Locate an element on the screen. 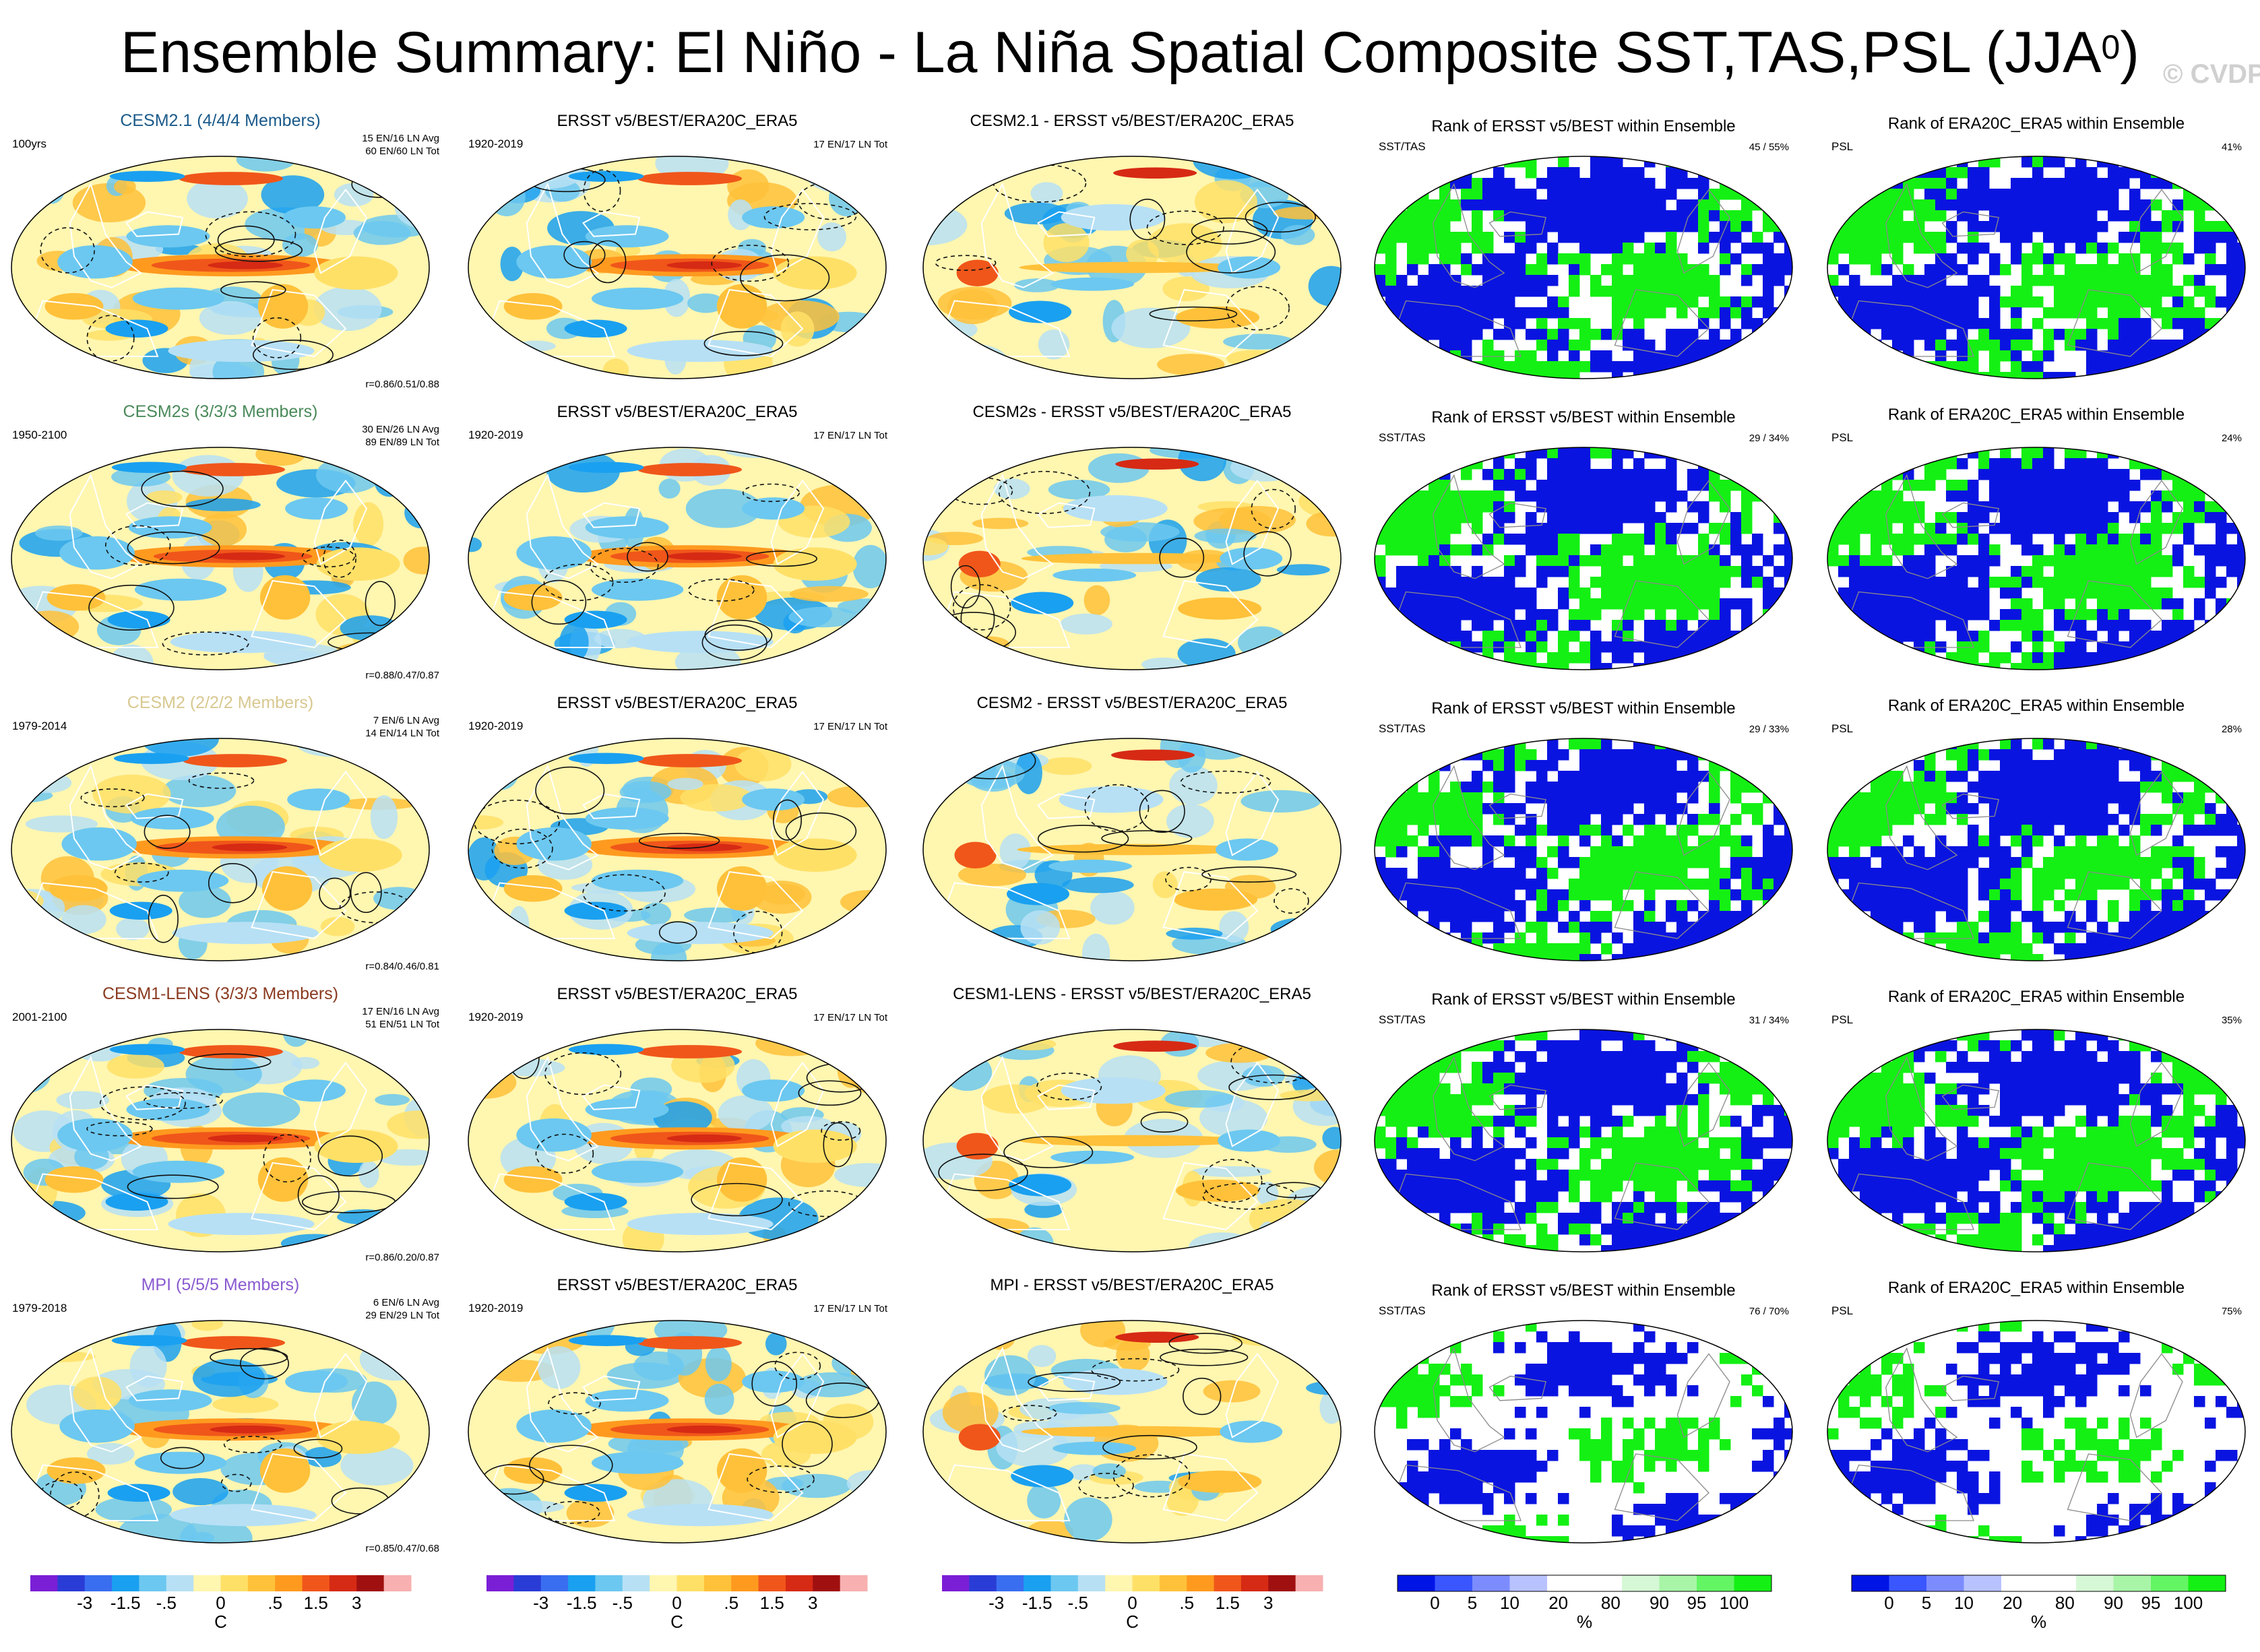  events-tot: 17 EN/17 LN Tot is located at coordinates (850, 435).